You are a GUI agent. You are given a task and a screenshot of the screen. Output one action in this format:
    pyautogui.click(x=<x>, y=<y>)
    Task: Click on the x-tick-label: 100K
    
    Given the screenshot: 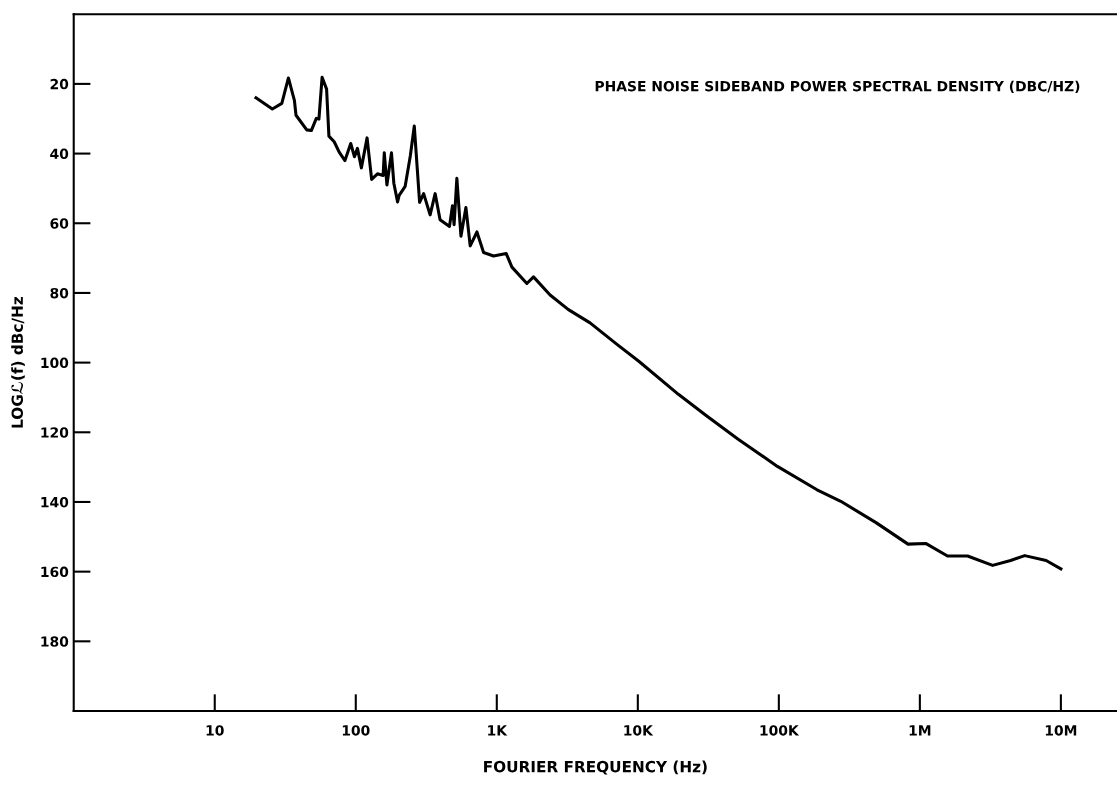 What is the action you would take?
    pyautogui.click(x=780, y=730)
    